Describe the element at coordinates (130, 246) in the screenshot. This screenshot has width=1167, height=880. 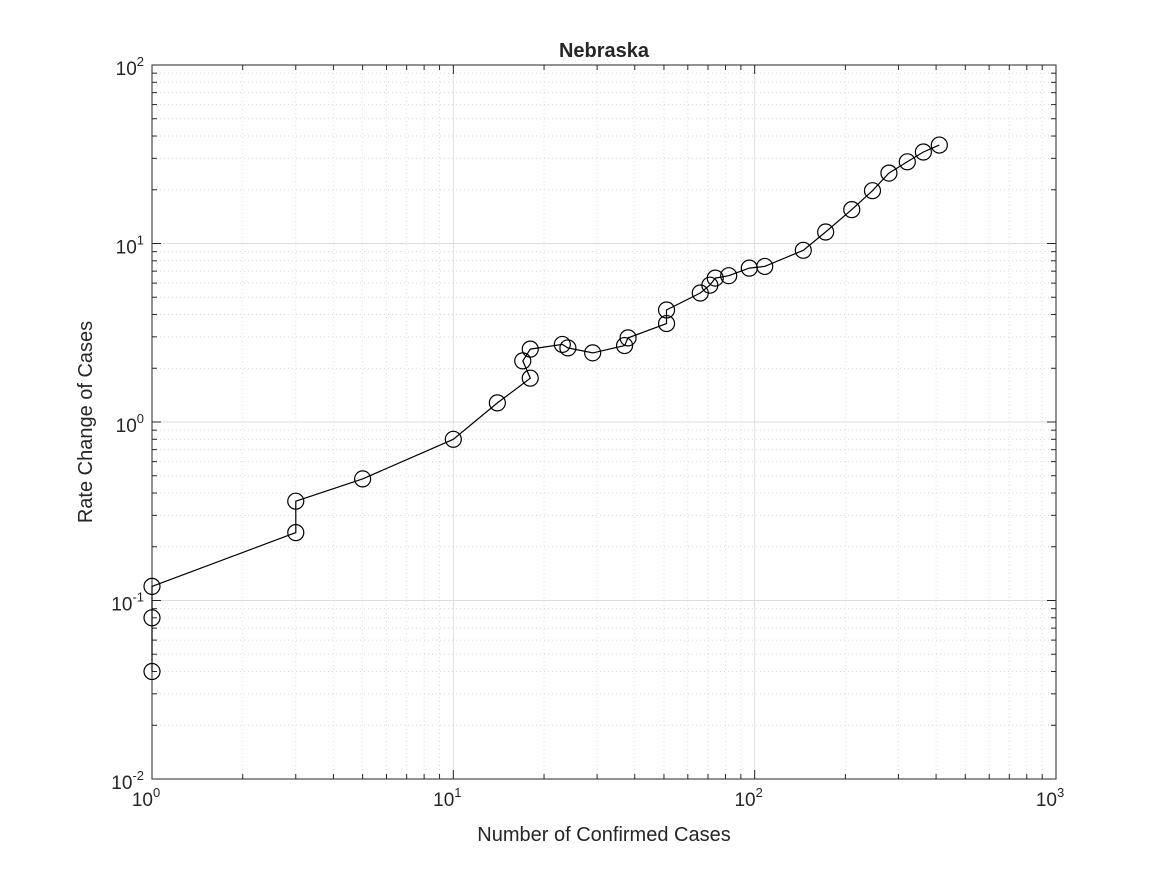
I see `y-tick-label: 10¹` at that location.